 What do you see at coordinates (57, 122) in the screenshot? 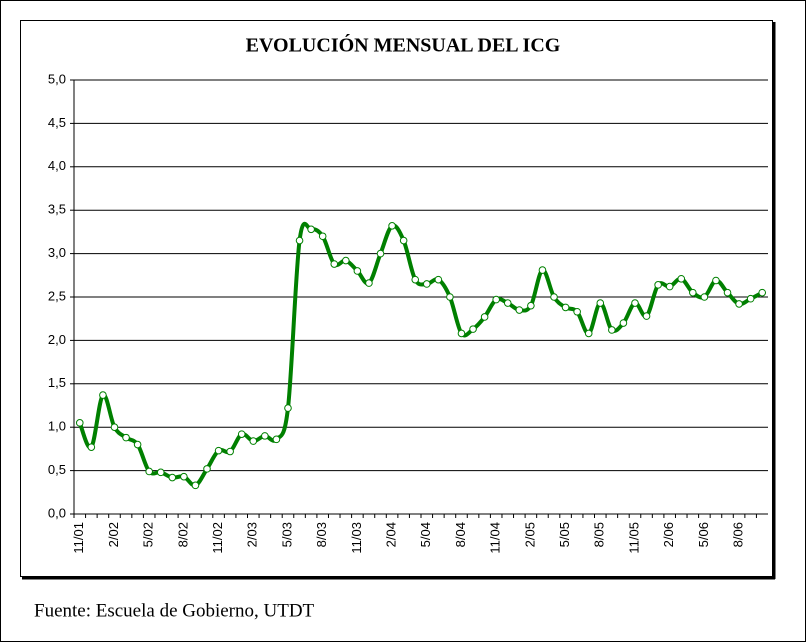
I see `y-tick-label: 4,5` at bounding box center [57, 122].